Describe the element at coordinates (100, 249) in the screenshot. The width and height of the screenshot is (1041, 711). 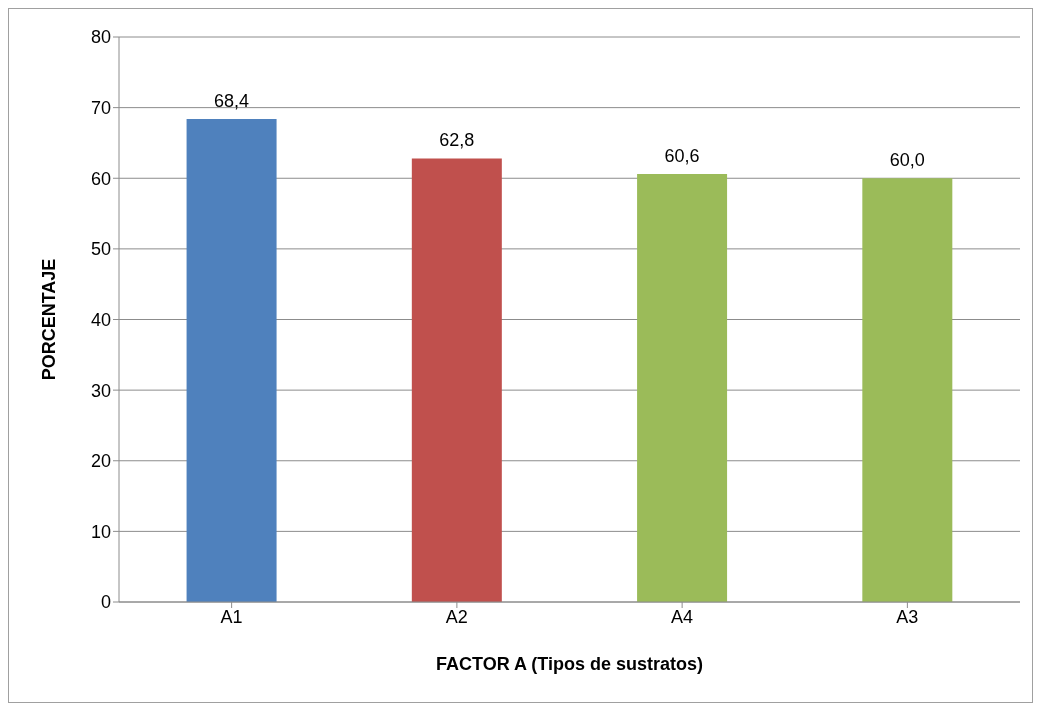
I see `y-tick-label: 50` at that location.